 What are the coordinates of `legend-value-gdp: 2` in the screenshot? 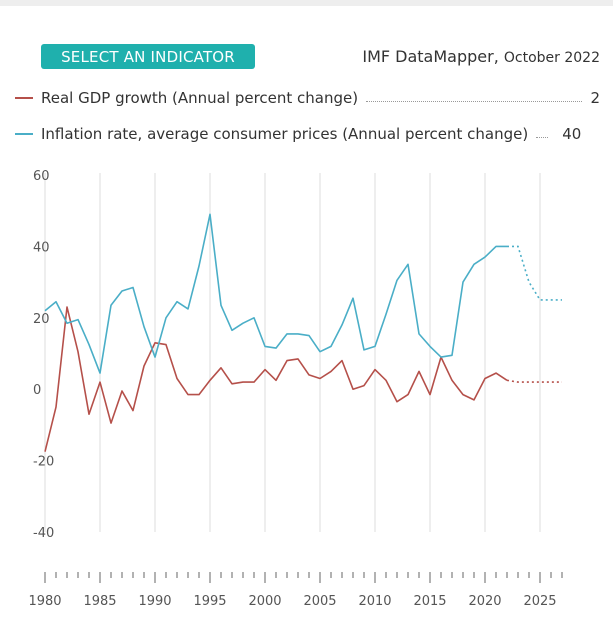 It's located at (595, 98).